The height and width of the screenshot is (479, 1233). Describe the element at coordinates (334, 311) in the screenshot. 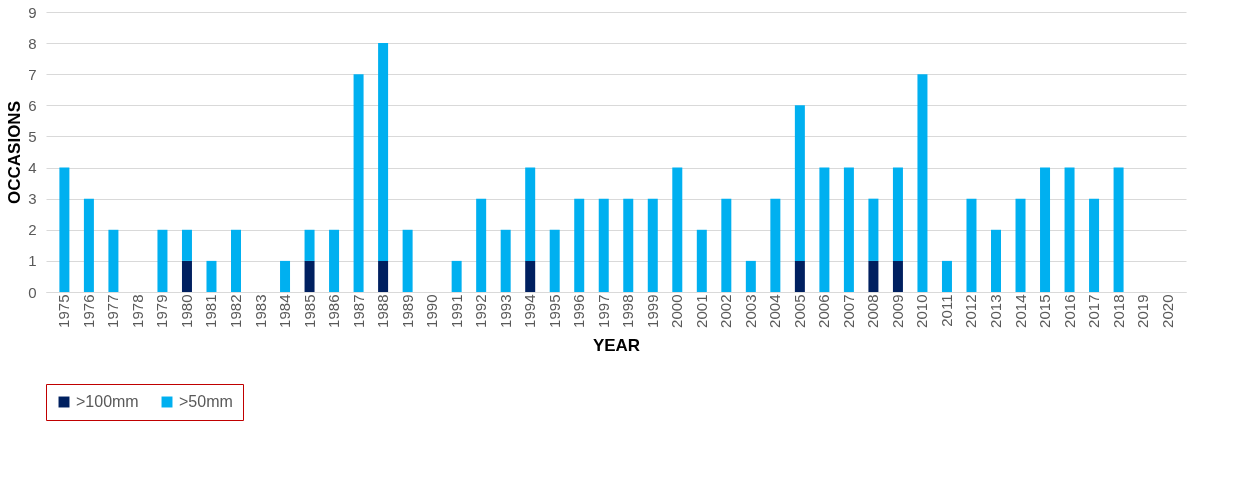

I see `x-tick-label: 1986` at that location.